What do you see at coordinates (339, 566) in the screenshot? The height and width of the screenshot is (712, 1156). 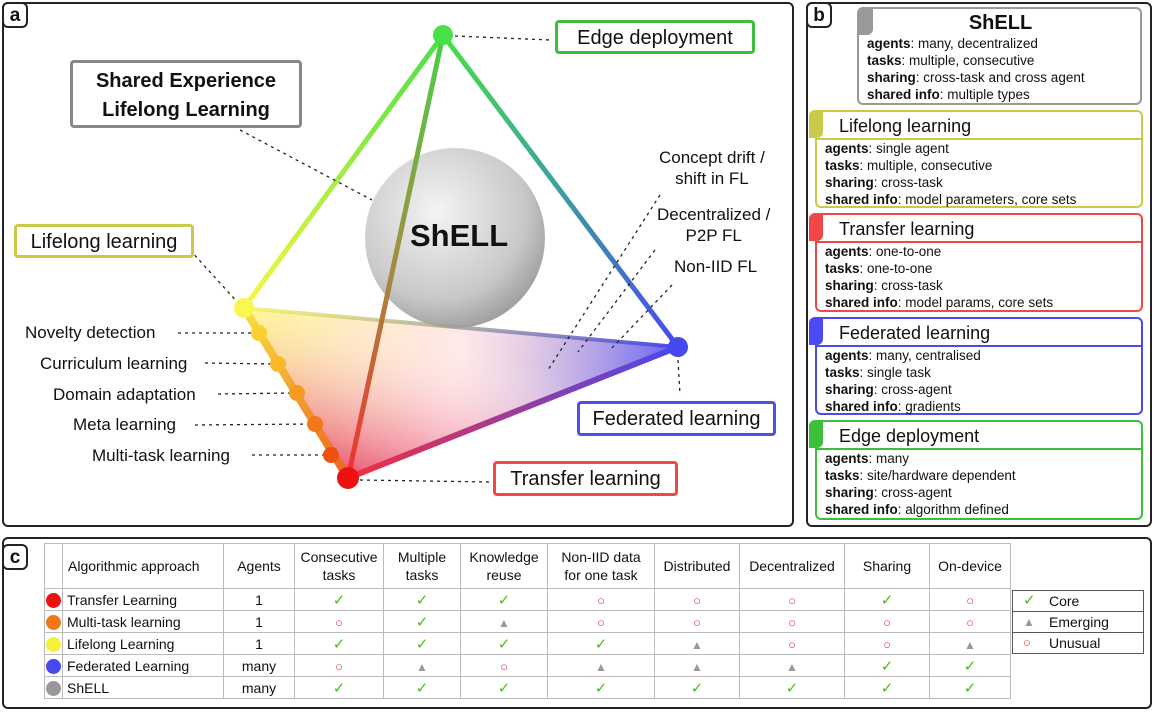 I see `column-header: Consecutive tasks` at bounding box center [339, 566].